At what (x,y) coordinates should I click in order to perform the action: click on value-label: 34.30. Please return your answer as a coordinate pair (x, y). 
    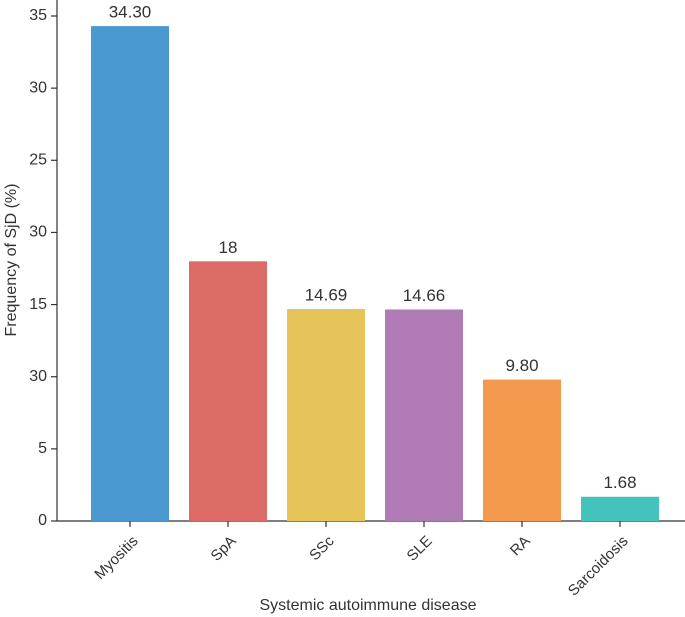
    Looking at the image, I should click on (130, 12).